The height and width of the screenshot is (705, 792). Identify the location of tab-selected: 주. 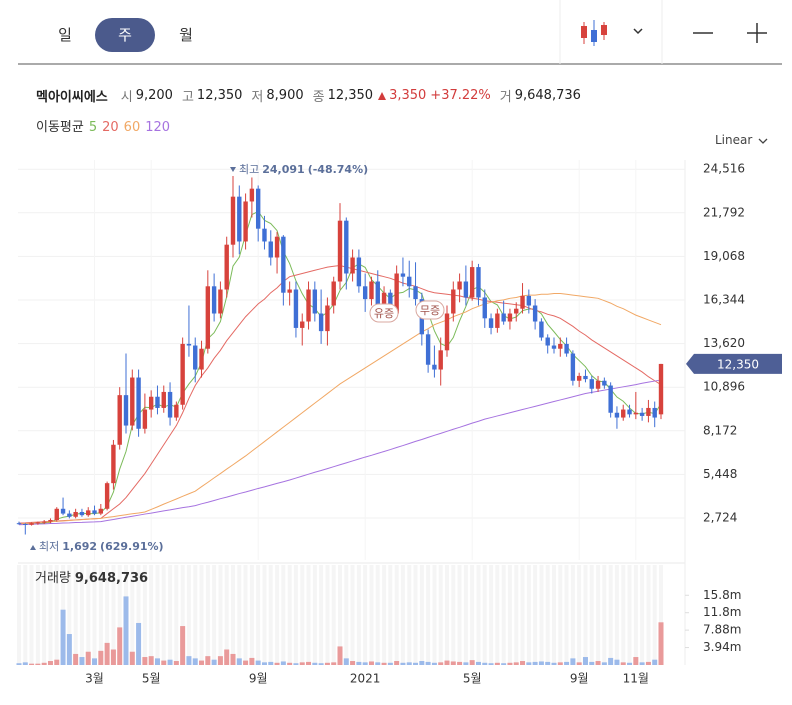
(125, 35).